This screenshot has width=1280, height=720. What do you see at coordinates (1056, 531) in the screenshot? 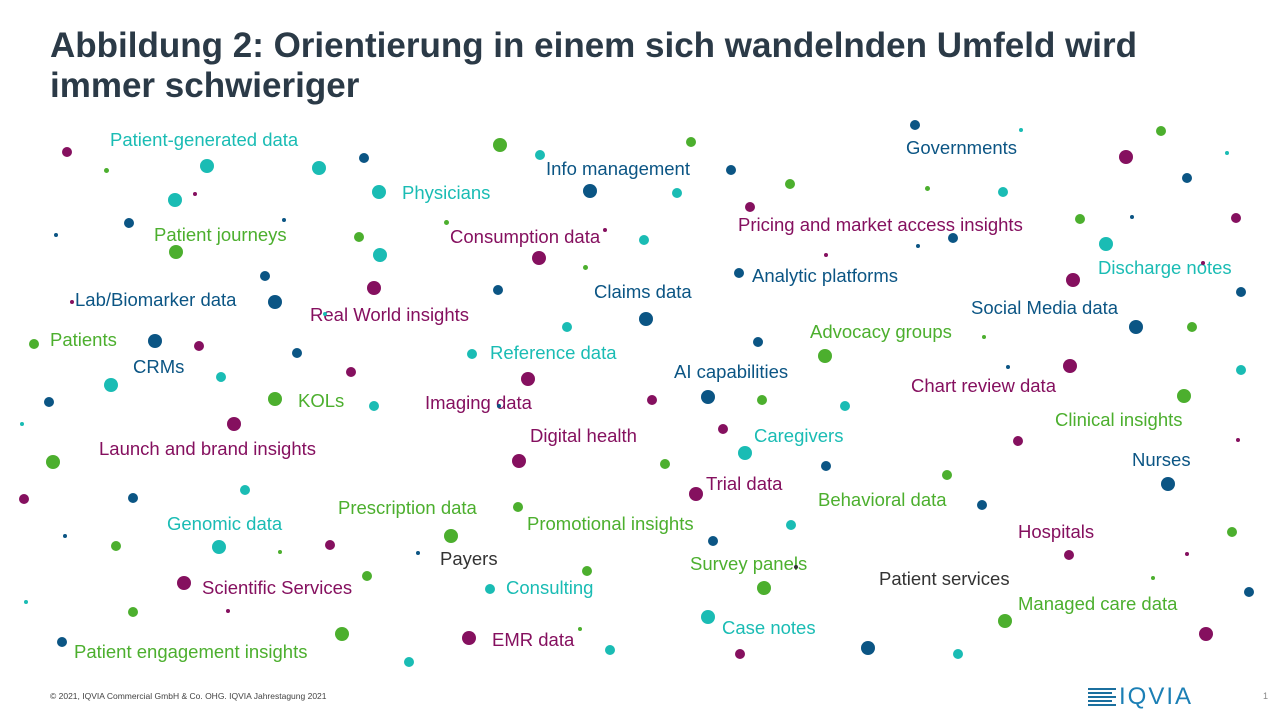
I see `label-hospitals: Hospitals` at bounding box center [1056, 531].